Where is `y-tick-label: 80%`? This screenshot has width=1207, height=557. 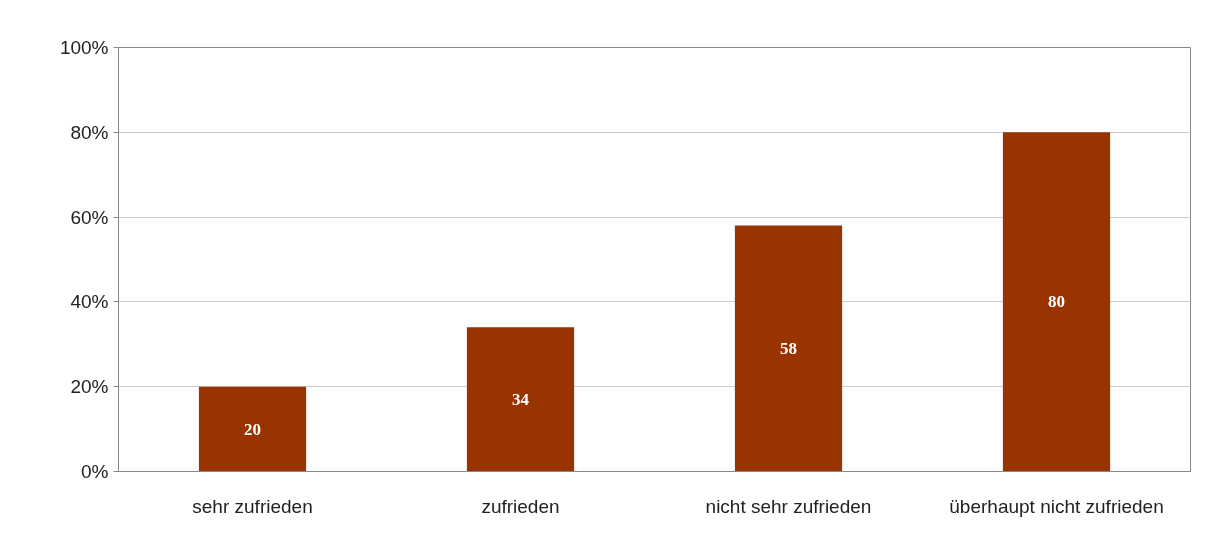 y-tick-label: 80% is located at coordinates (89, 132).